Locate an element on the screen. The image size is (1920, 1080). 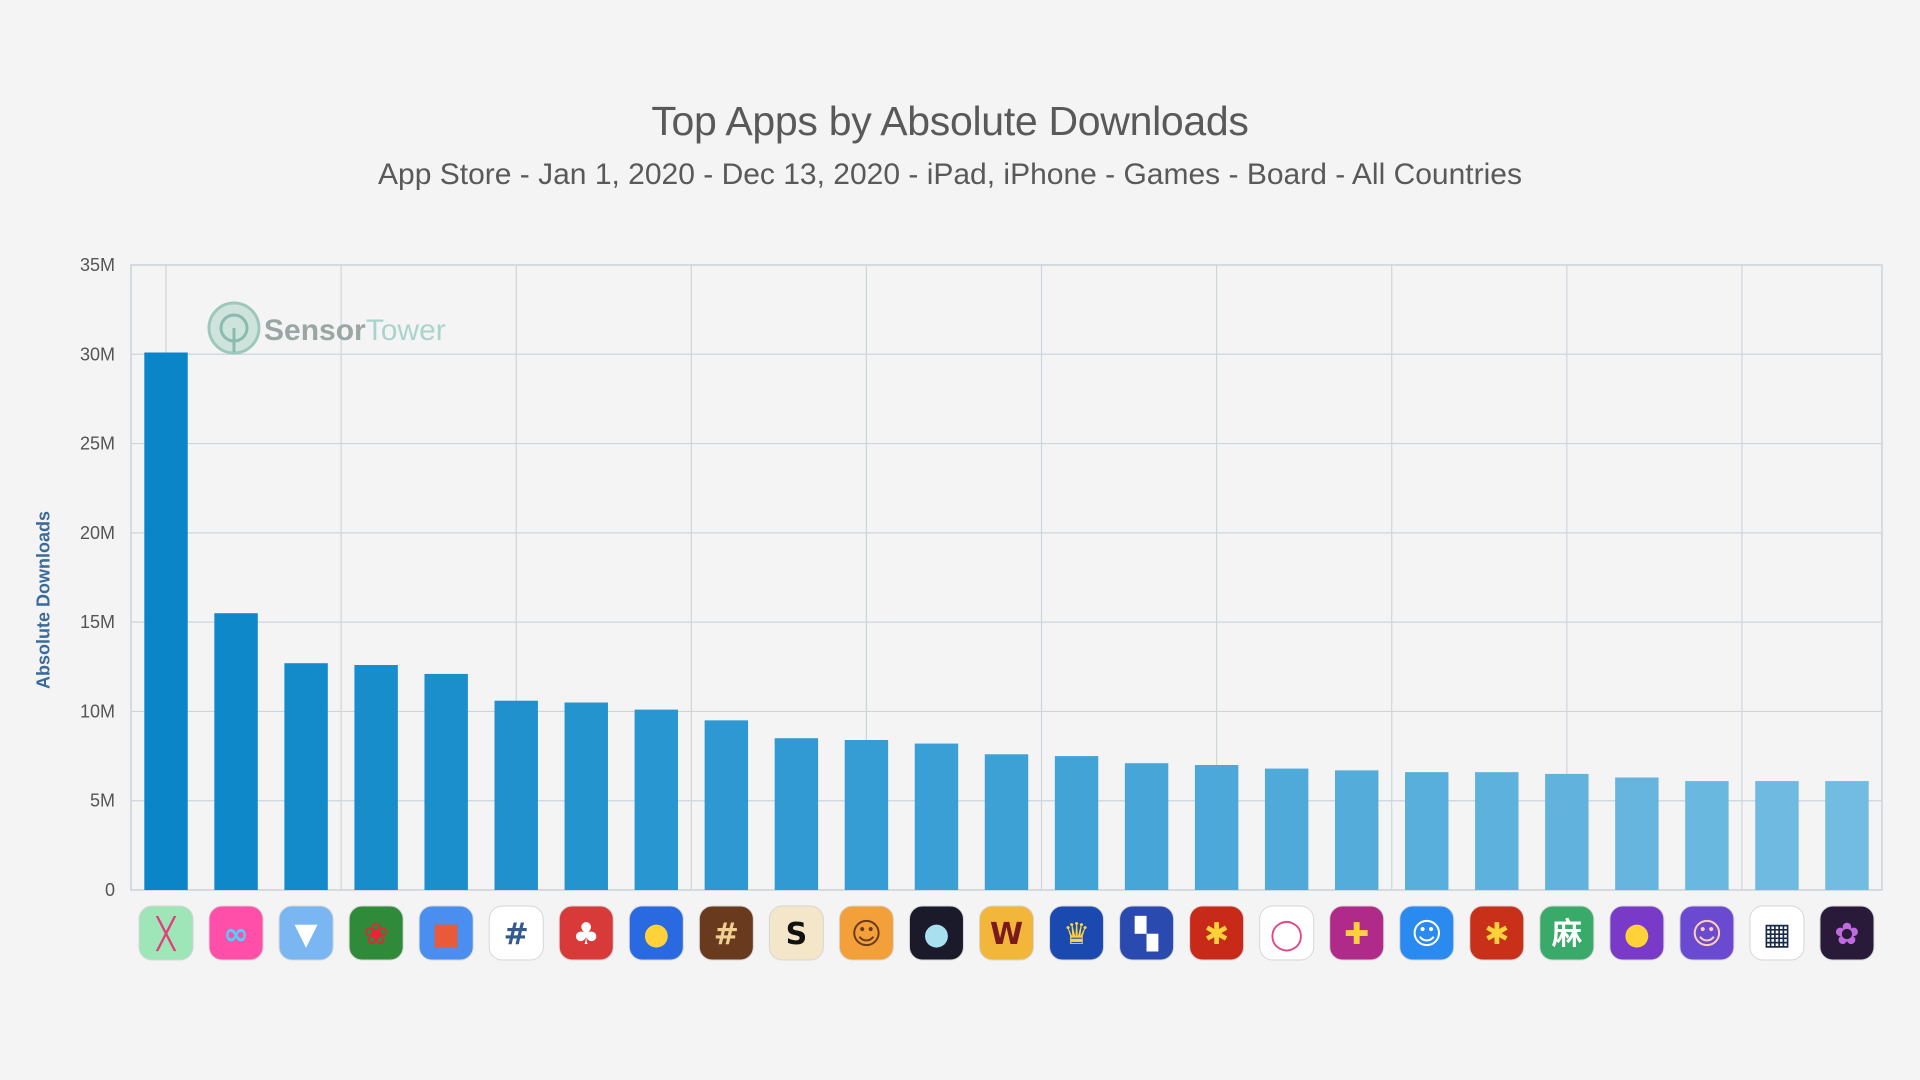
svg-text: W is located at coordinates (1006, 934).